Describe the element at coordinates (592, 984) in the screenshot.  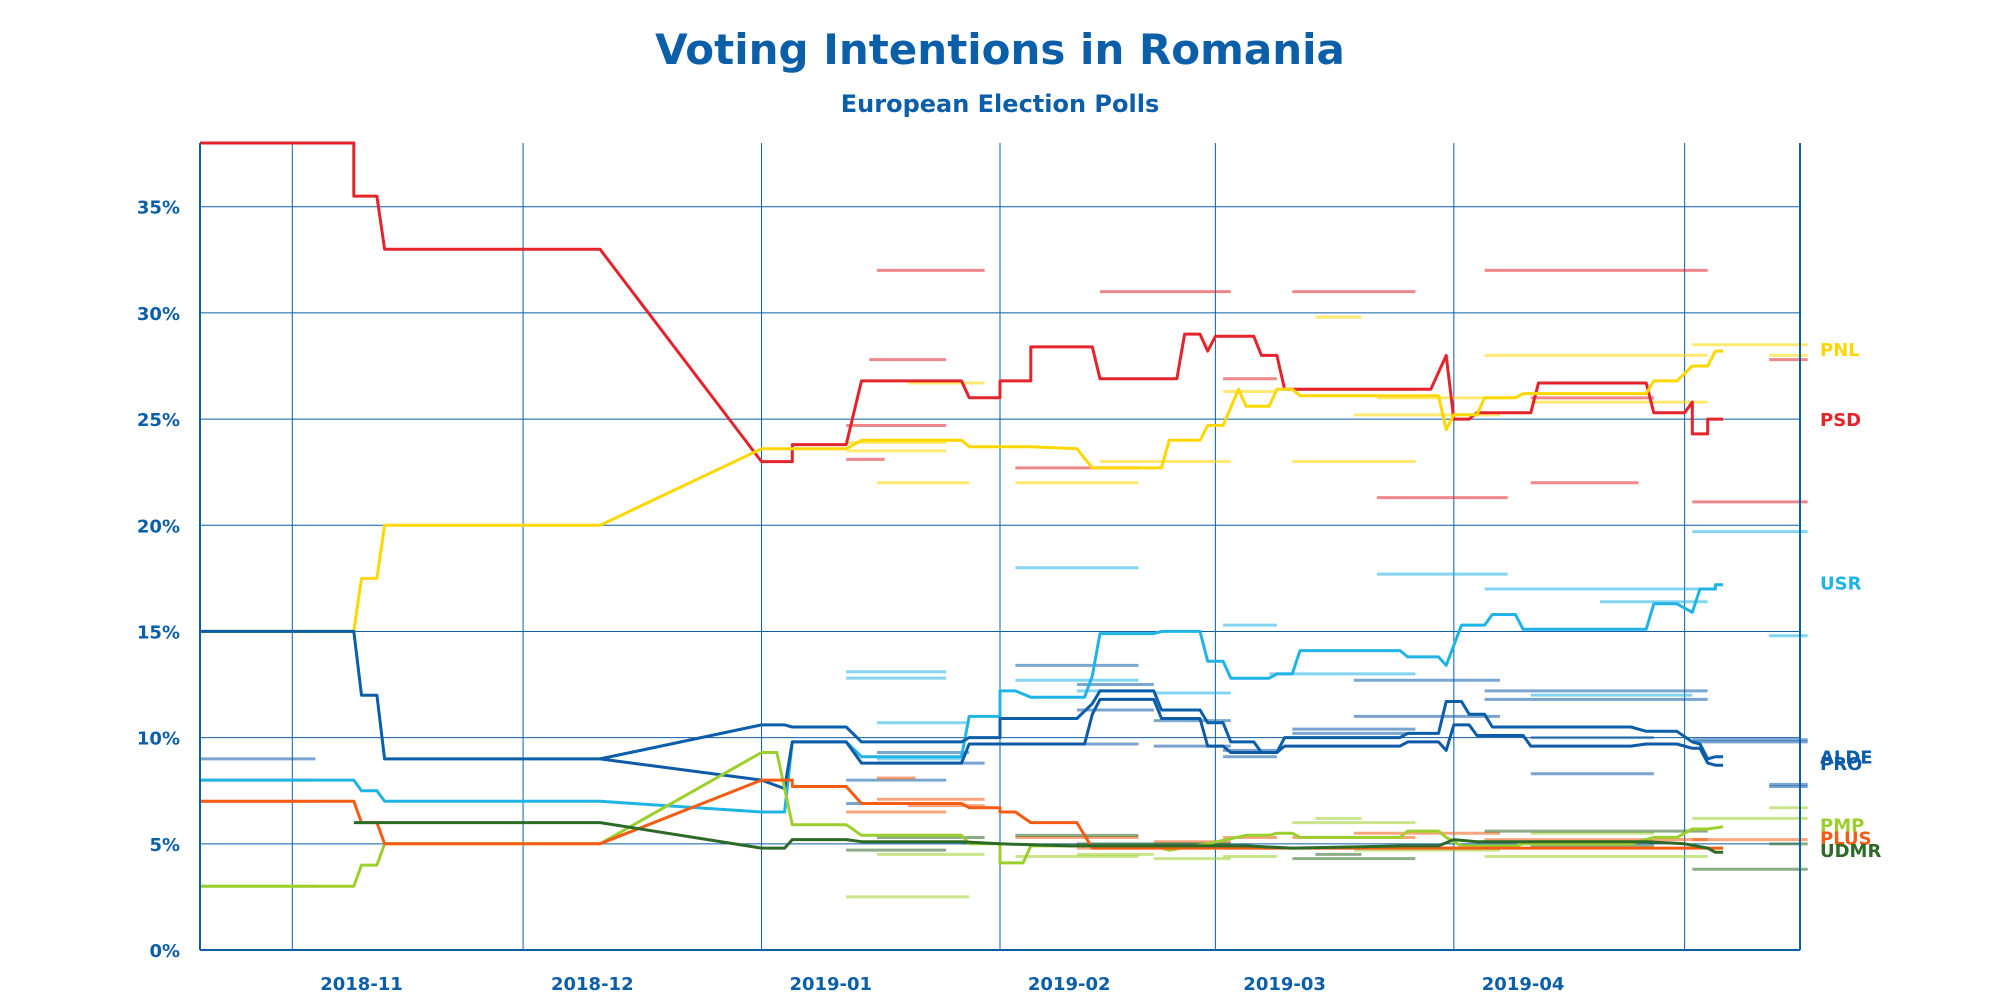
I see `x-tick-label: 2018-12` at that location.